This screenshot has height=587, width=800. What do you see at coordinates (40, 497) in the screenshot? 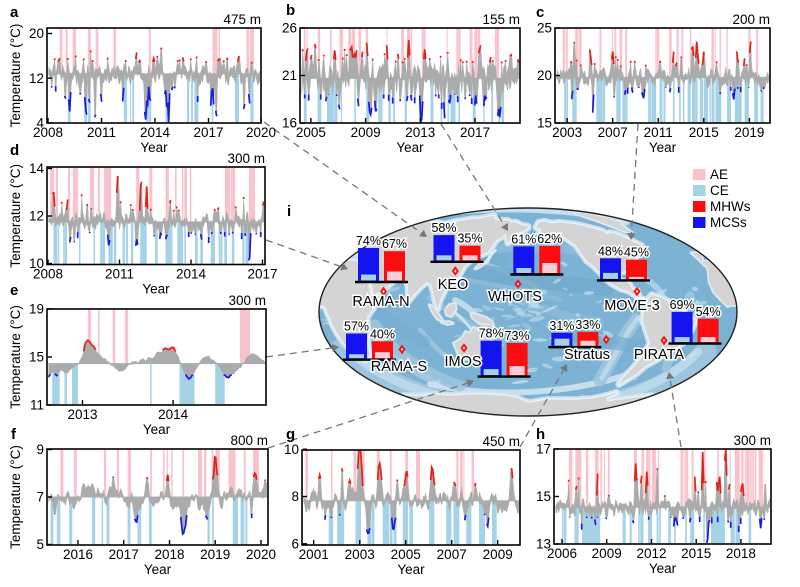
I see `svg-text: 7` at bounding box center [40, 497].